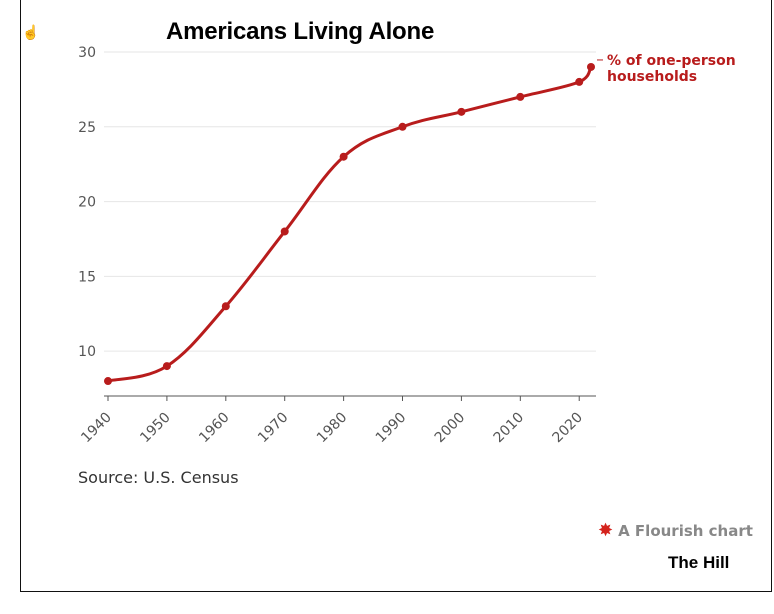 This screenshot has height=614, width=774. What do you see at coordinates (606, 530) in the screenshot?
I see `flourish-star-icon: ✸` at bounding box center [606, 530].